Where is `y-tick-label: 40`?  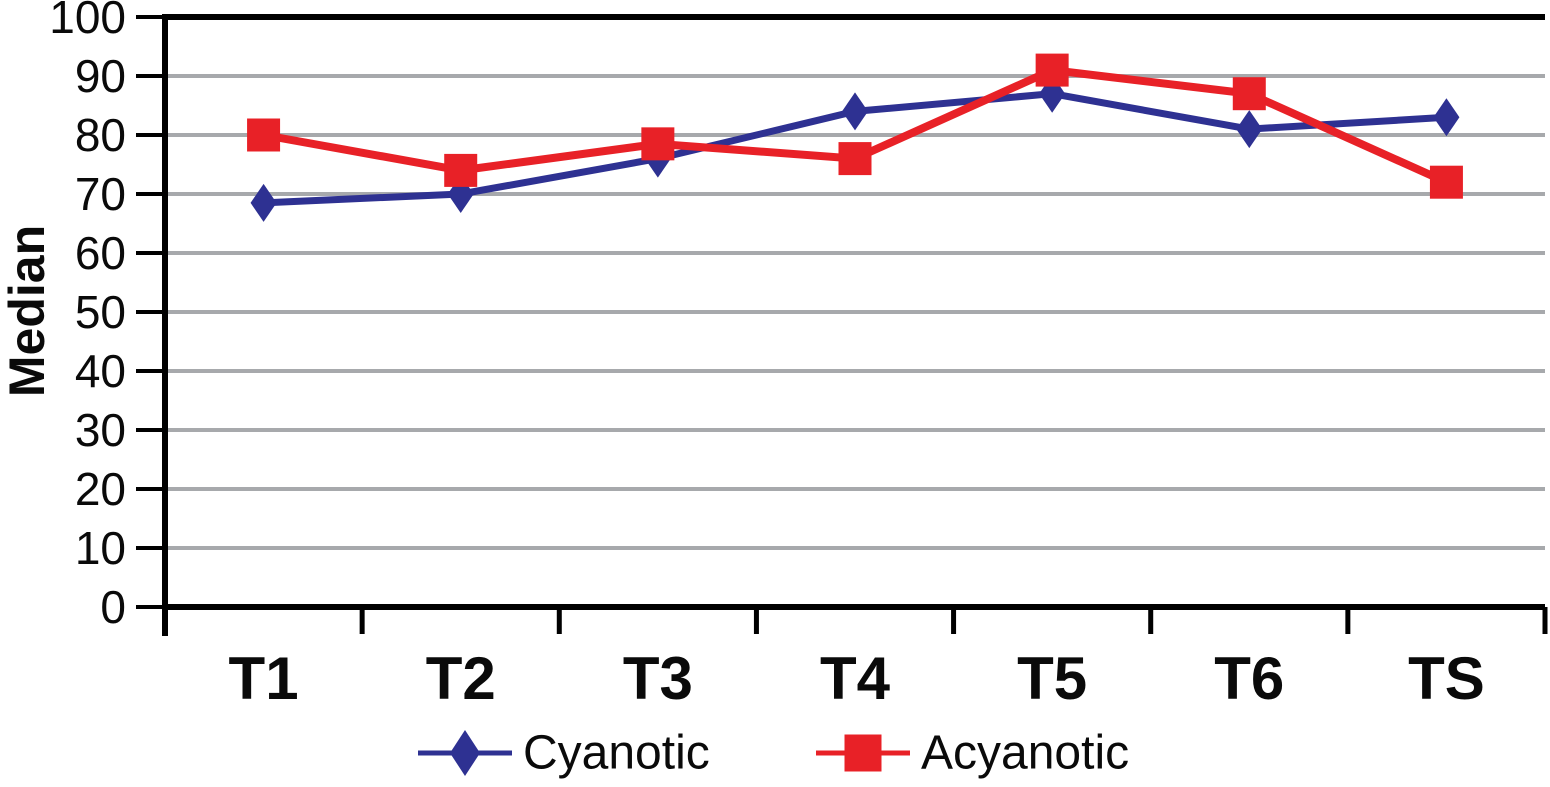 y-tick-label: 40 is located at coordinates (100, 371).